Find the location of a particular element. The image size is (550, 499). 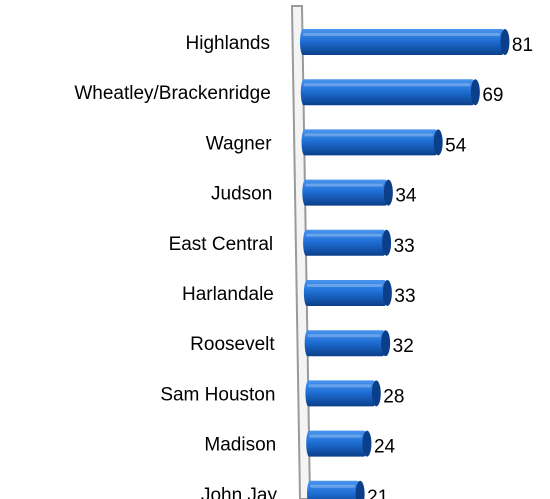

value-label: 28 is located at coordinates (393, 396).